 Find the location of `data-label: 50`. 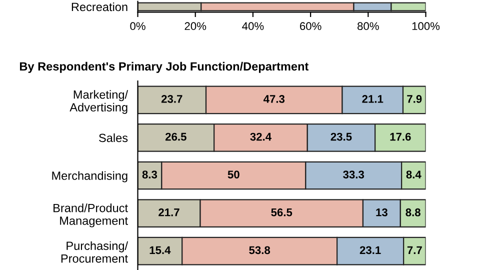

data-label: 50 is located at coordinates (234, 174).